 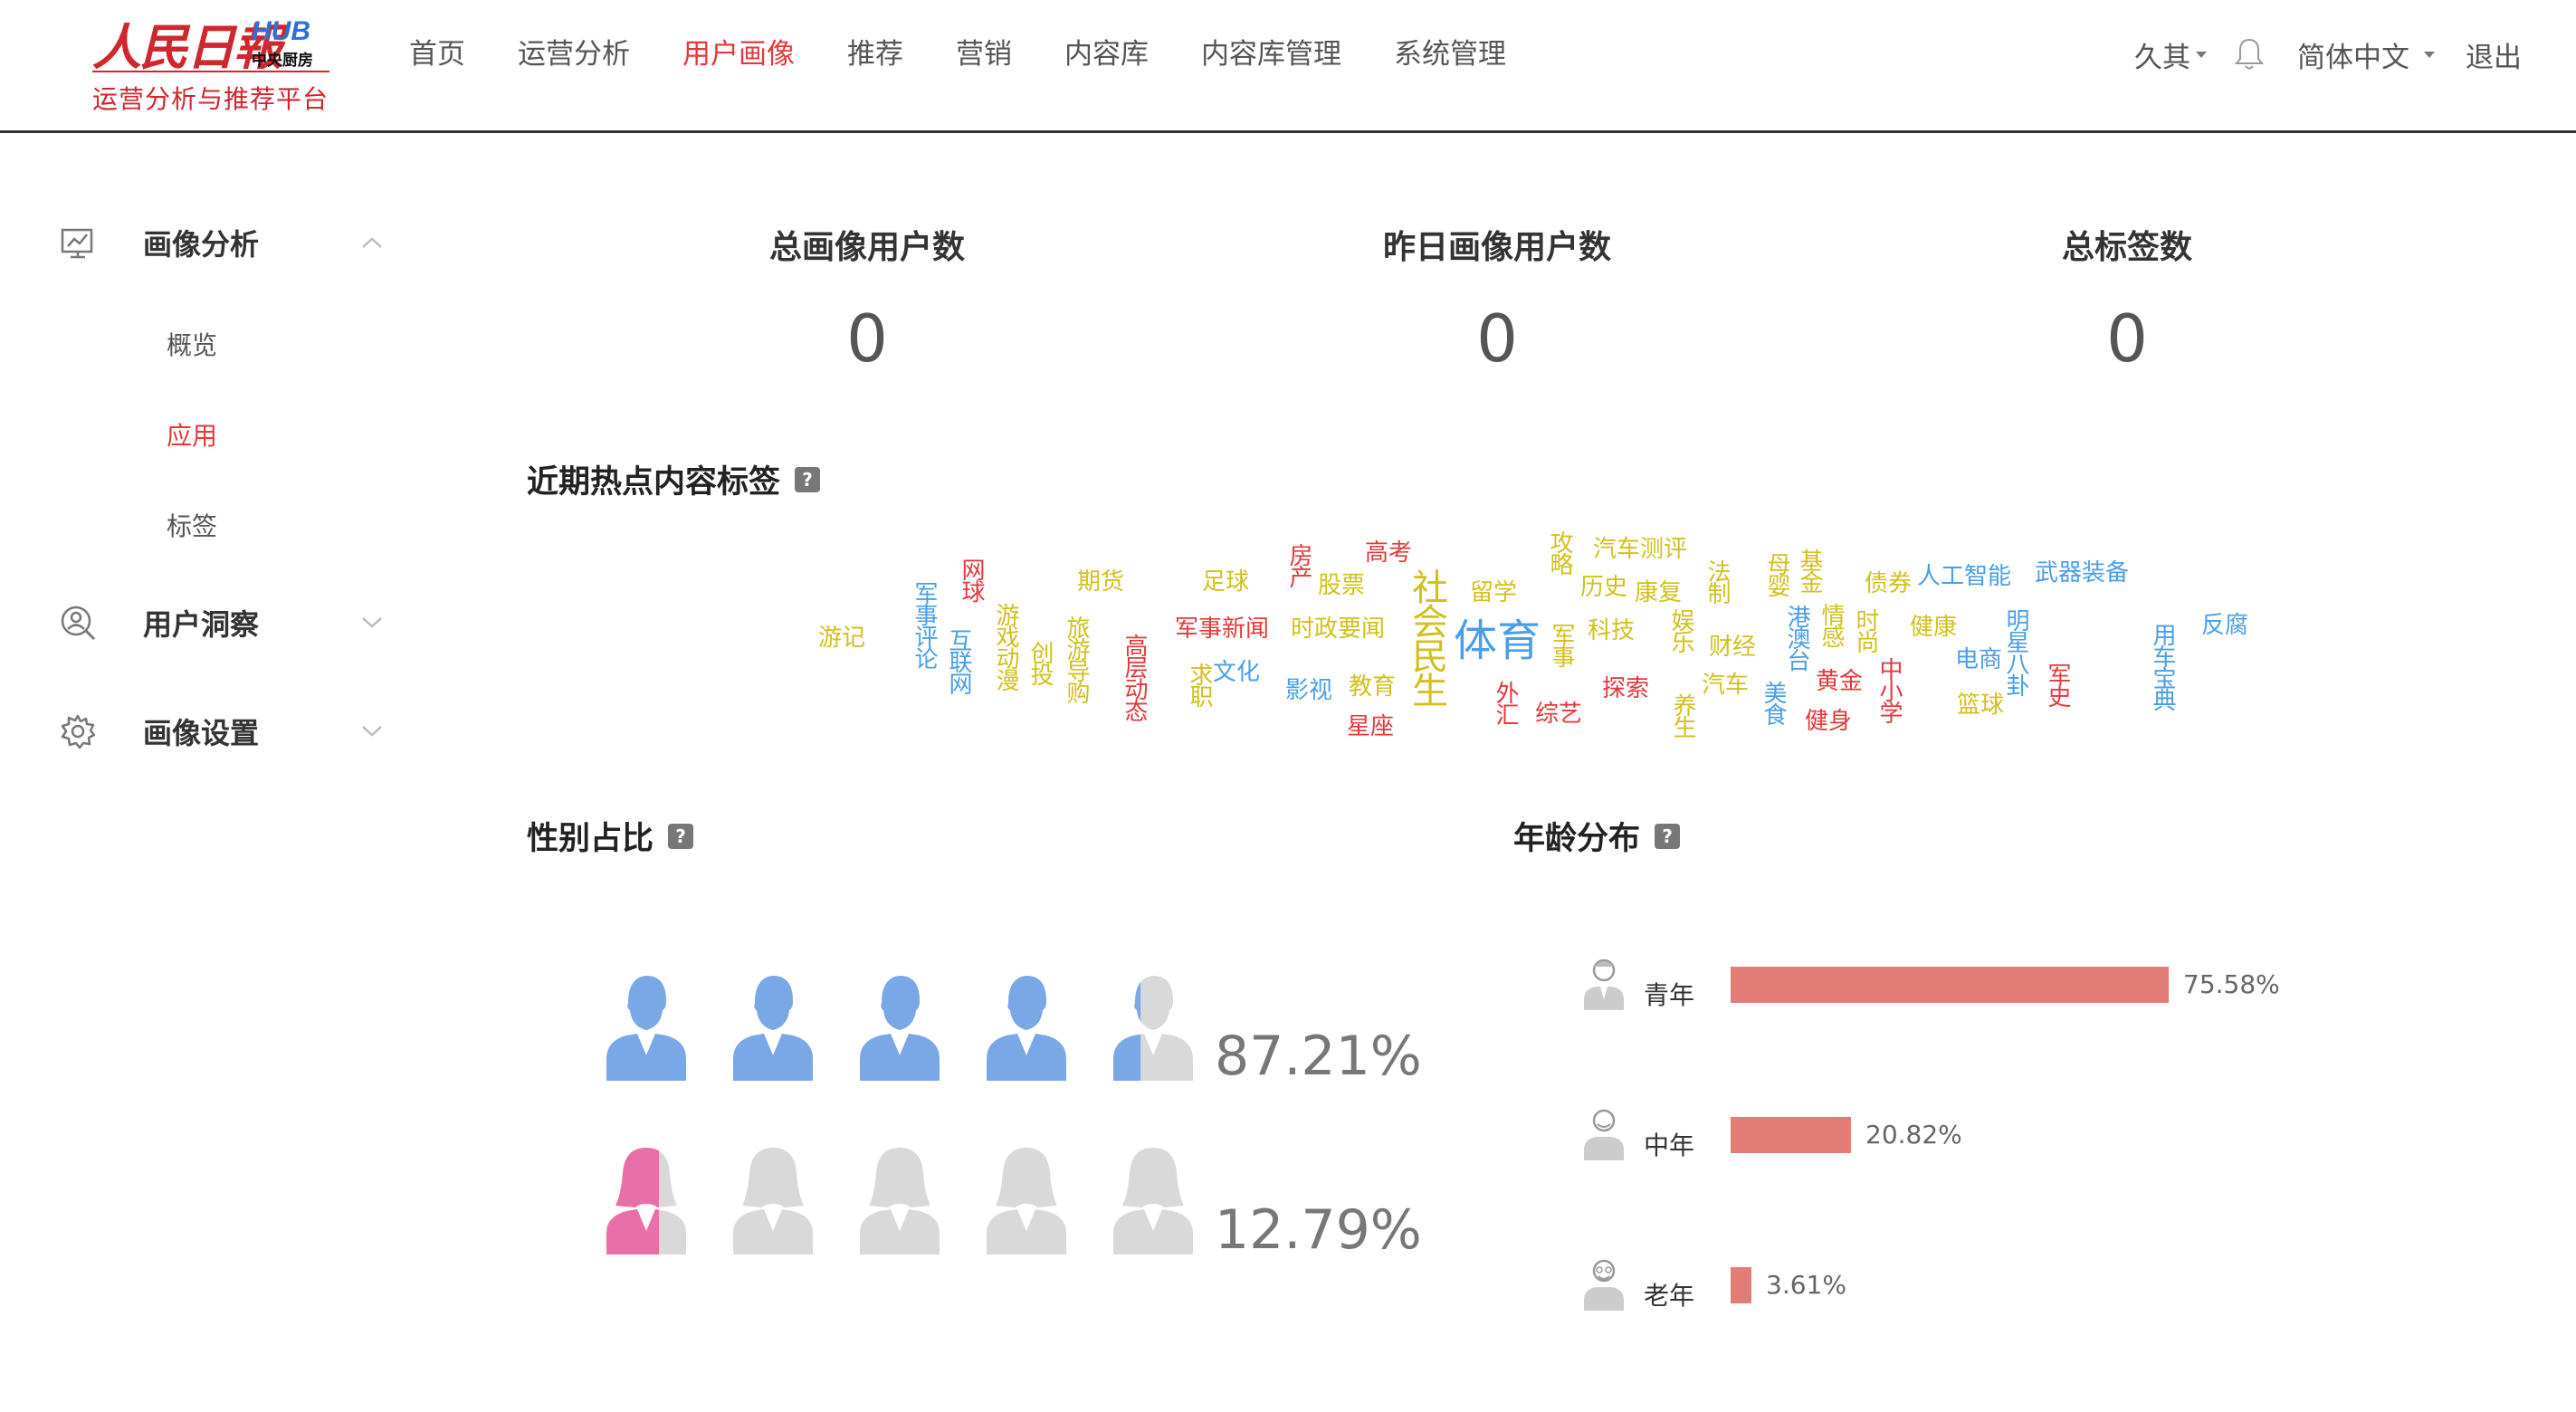 I want to click on tag-word: 高考, so click(x=1389, y=553).